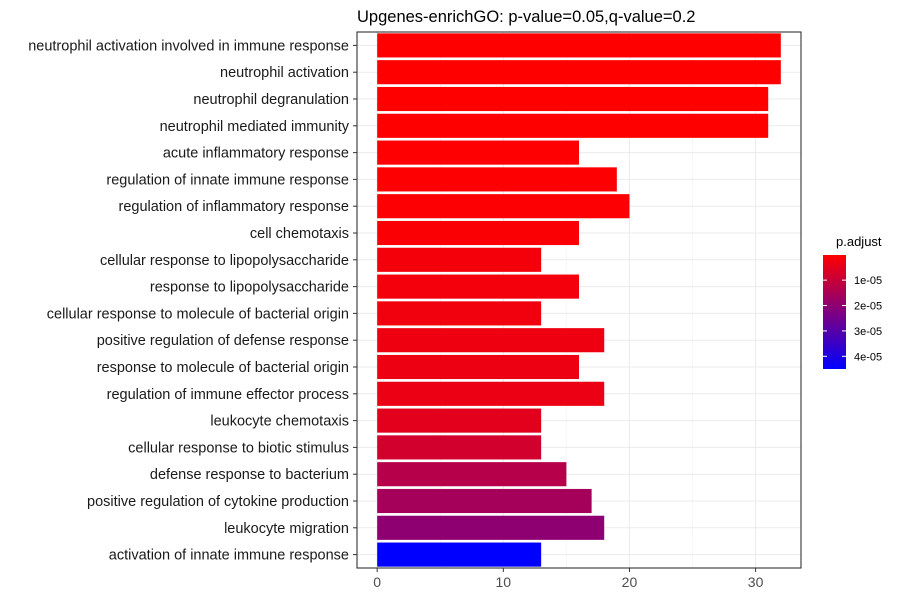 Image resolution: width=900 pixels, height=600 pixels. What do you see at coordinates (271, 100) in the screenshot?
I see `y-tick-label: neutrophil degranulation` at bounding box center [271, 100].